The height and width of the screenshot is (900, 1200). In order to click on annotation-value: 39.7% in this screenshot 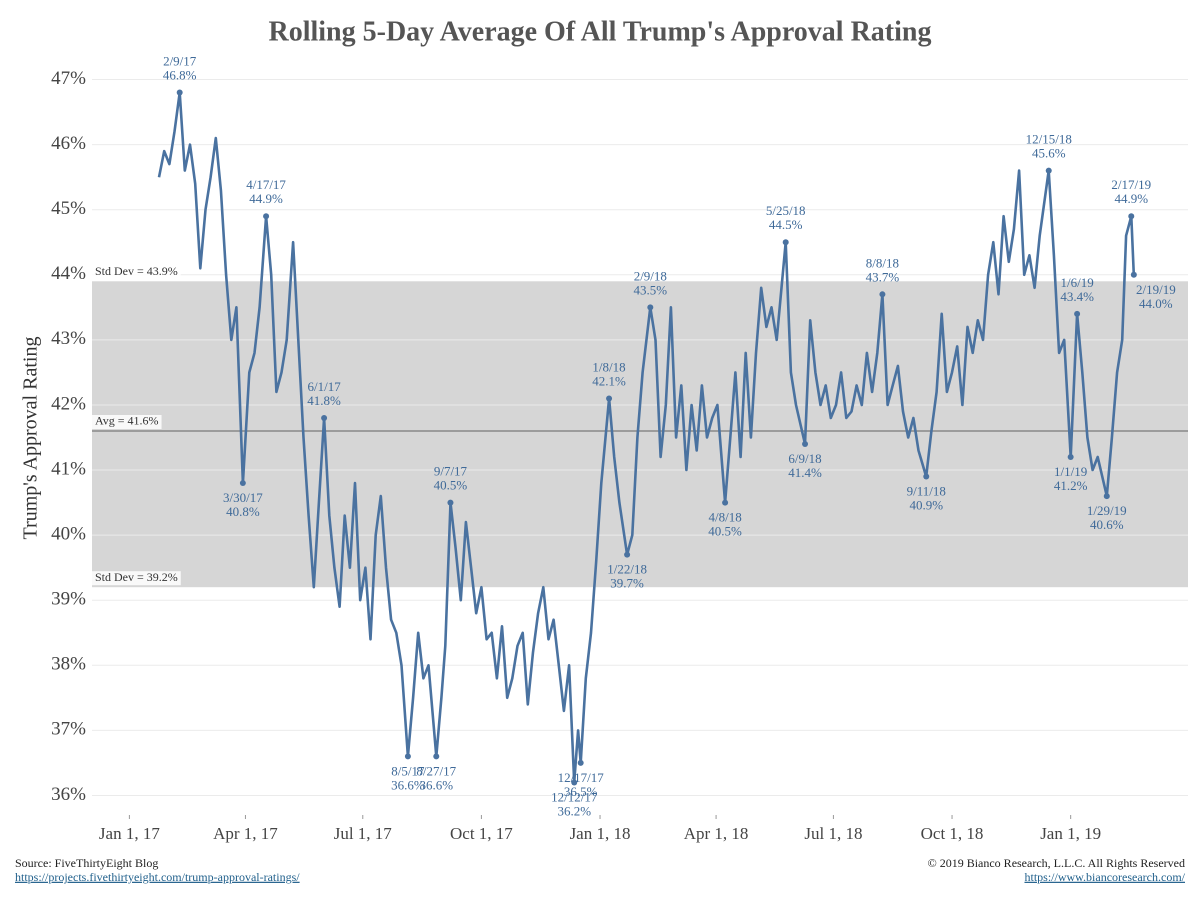, I will do `click(627, 583)`.